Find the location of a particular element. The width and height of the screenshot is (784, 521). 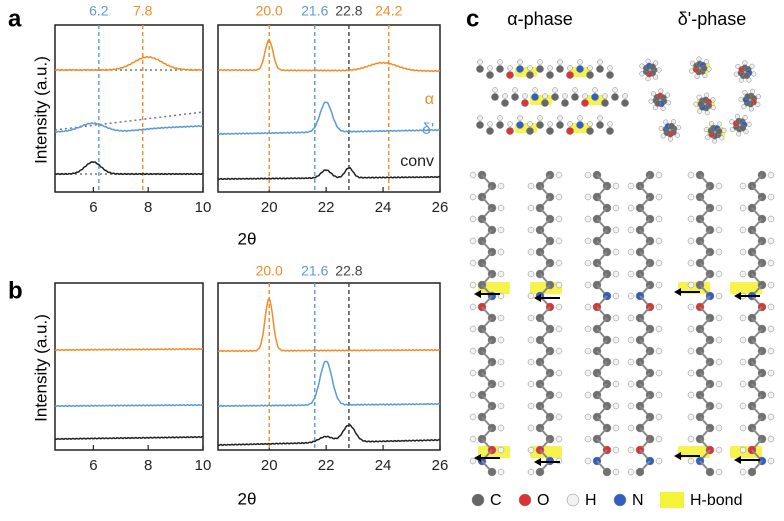

panel-letter: b is located at coordinates (15, 290).